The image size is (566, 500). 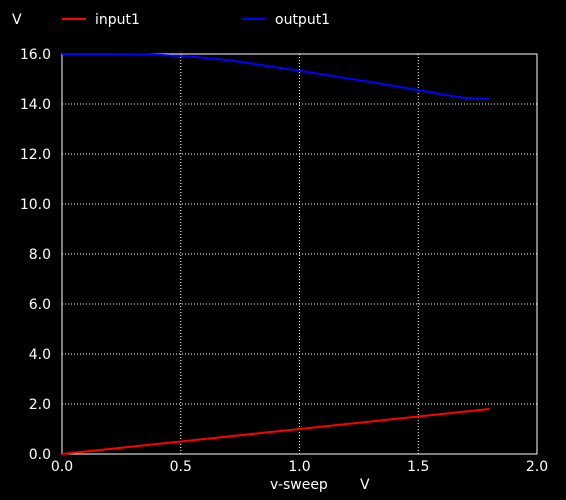 I want to click on y-tick-label: 4.0, so click(x=40, y=355).